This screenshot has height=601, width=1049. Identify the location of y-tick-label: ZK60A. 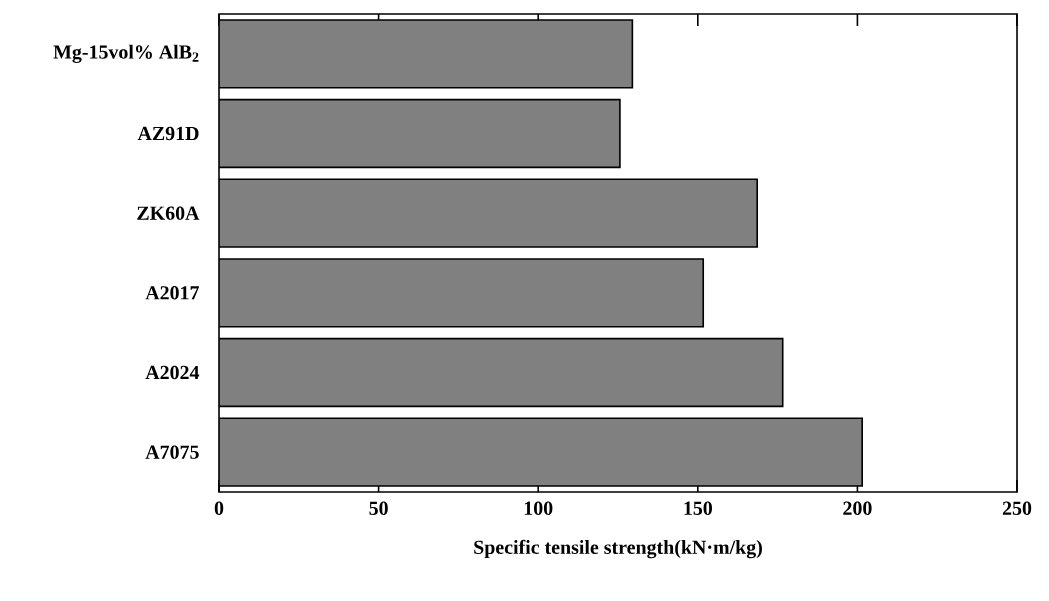
(168, 213).